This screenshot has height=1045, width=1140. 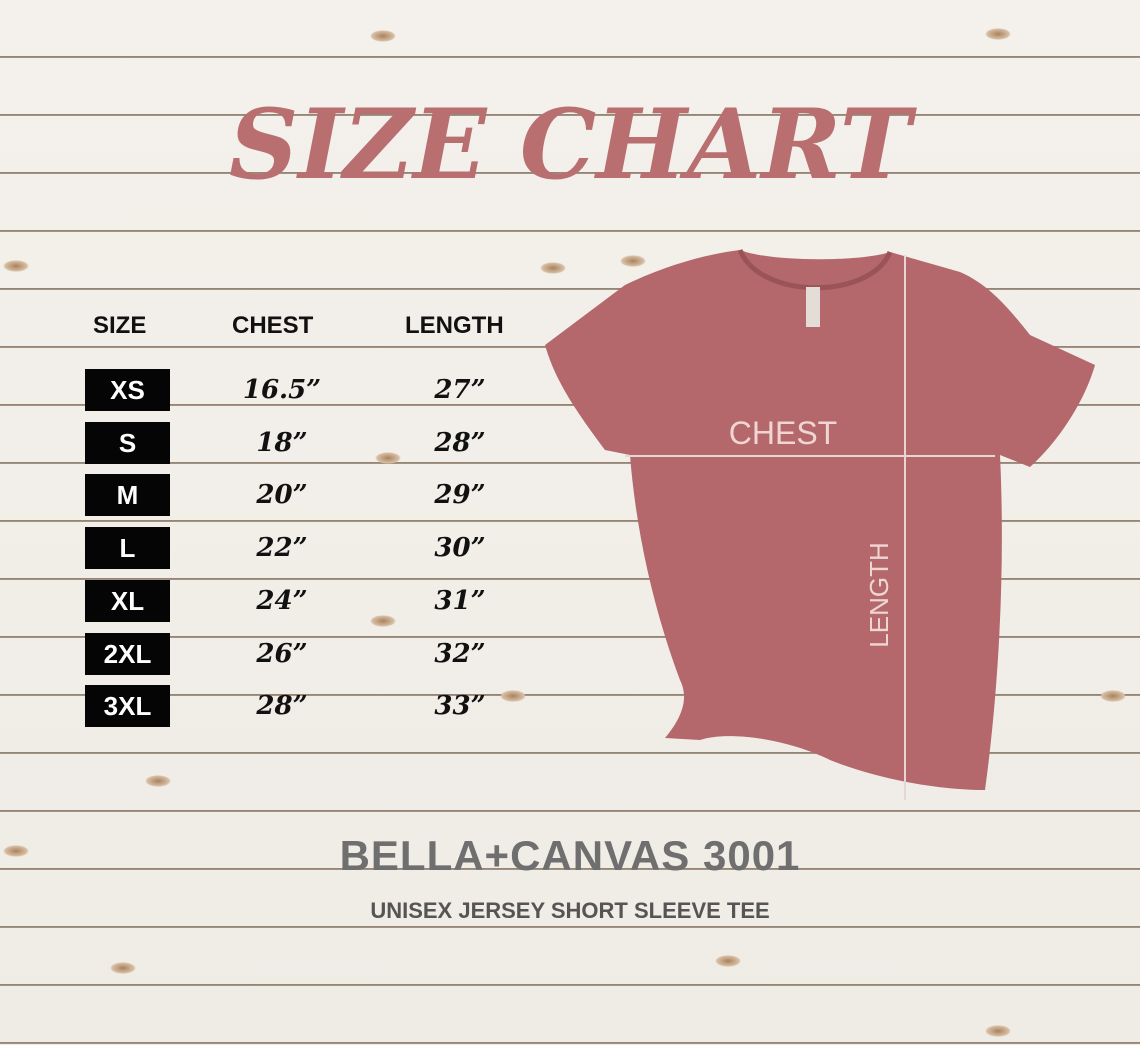 What do you see at coordinates (460, 653) in the screenshot?
I see `length-value: 32”` at bounding box center [460, 653].